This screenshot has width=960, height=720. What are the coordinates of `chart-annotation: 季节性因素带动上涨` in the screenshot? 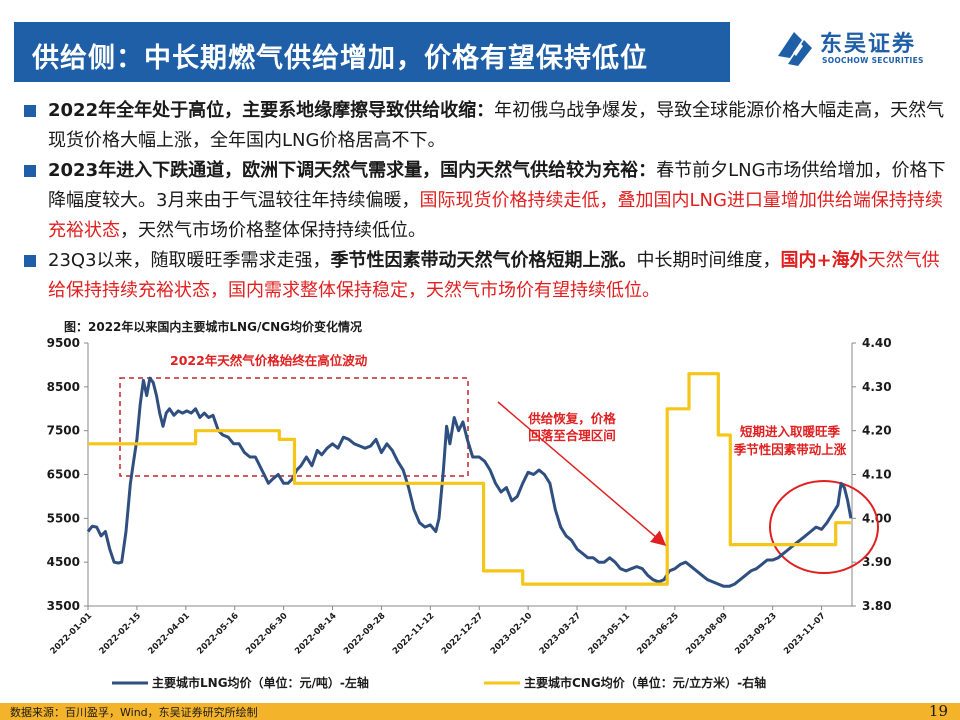 It's located at (790, 449).